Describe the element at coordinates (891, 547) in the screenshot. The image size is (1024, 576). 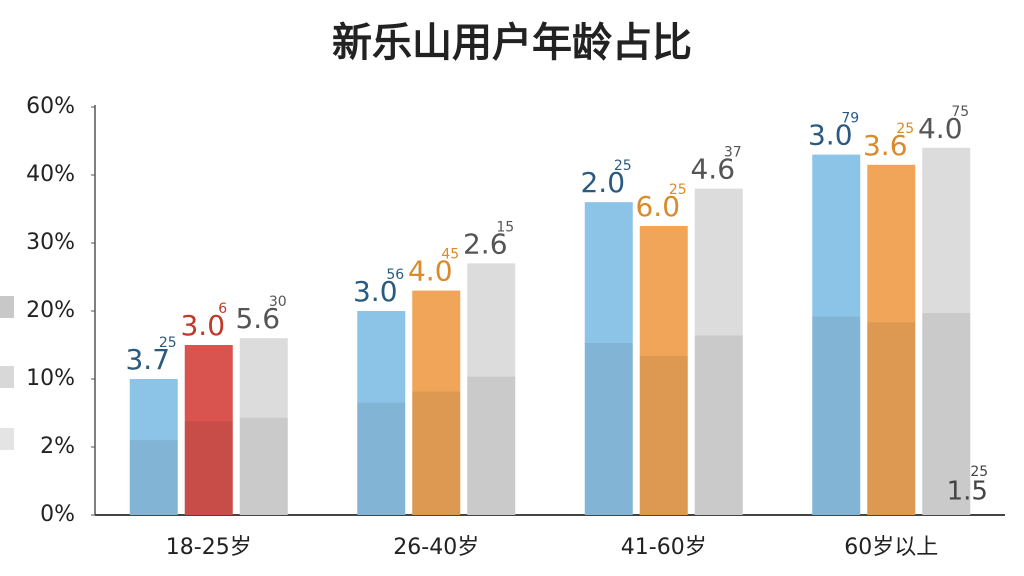
I see `x-tick-label: 60岁以上` at that location.